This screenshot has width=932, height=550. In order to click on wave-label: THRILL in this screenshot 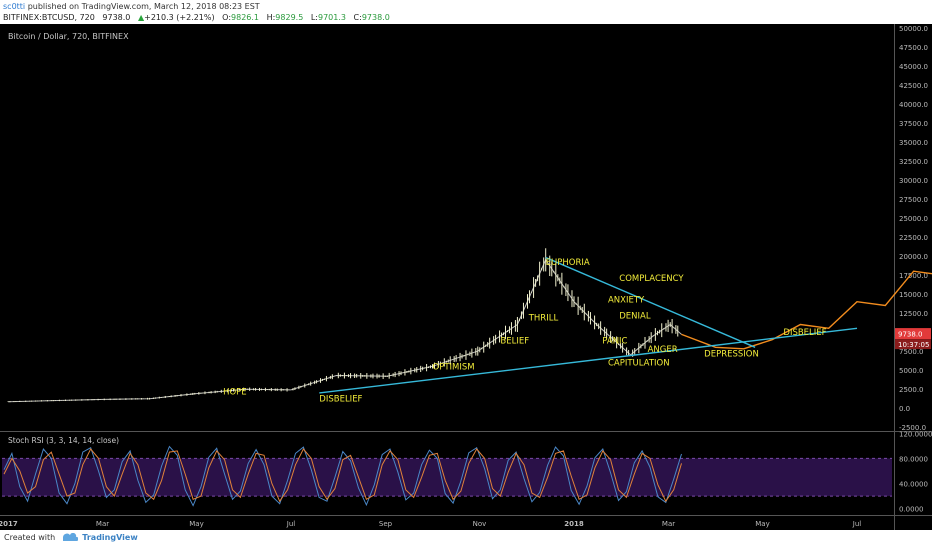, I will do `click(543, 319)`.